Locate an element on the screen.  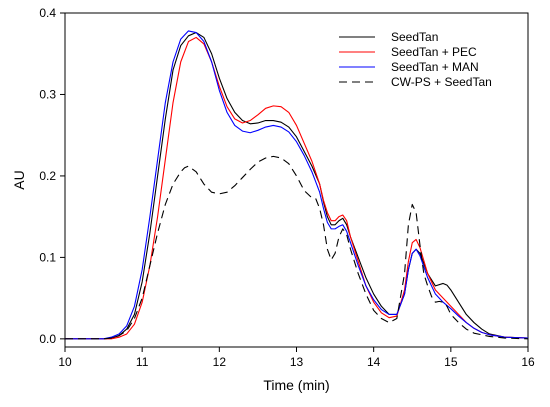
x-tick-label: 11 is located at coordinates (142, 362).